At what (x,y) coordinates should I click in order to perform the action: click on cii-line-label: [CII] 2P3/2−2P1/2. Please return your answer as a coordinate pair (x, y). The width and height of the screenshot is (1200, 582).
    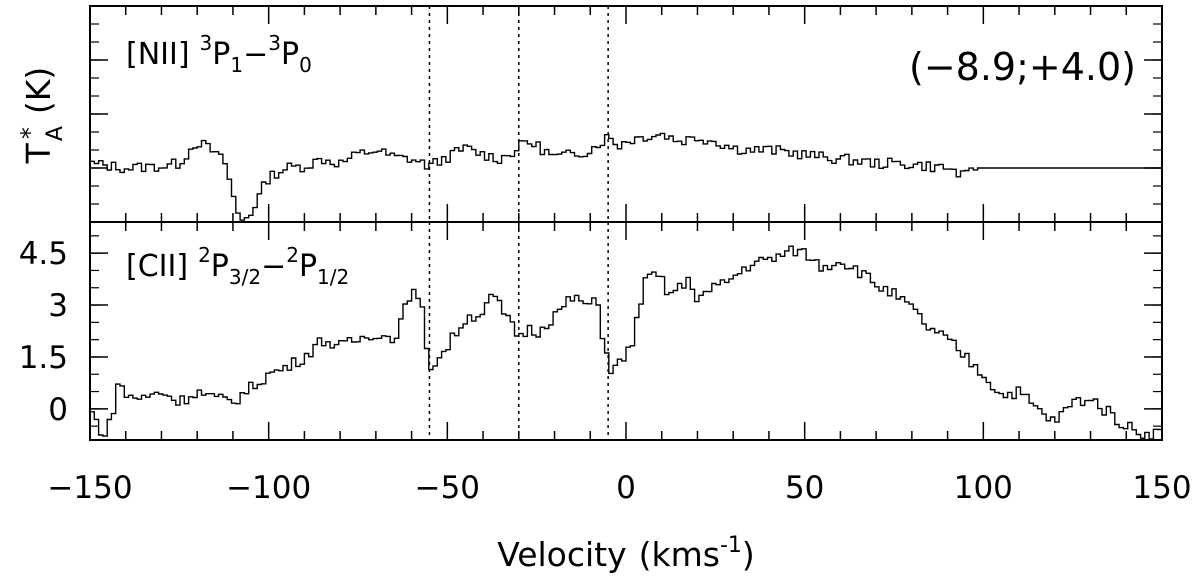
    Looking at the image, I should click on (237, 266).